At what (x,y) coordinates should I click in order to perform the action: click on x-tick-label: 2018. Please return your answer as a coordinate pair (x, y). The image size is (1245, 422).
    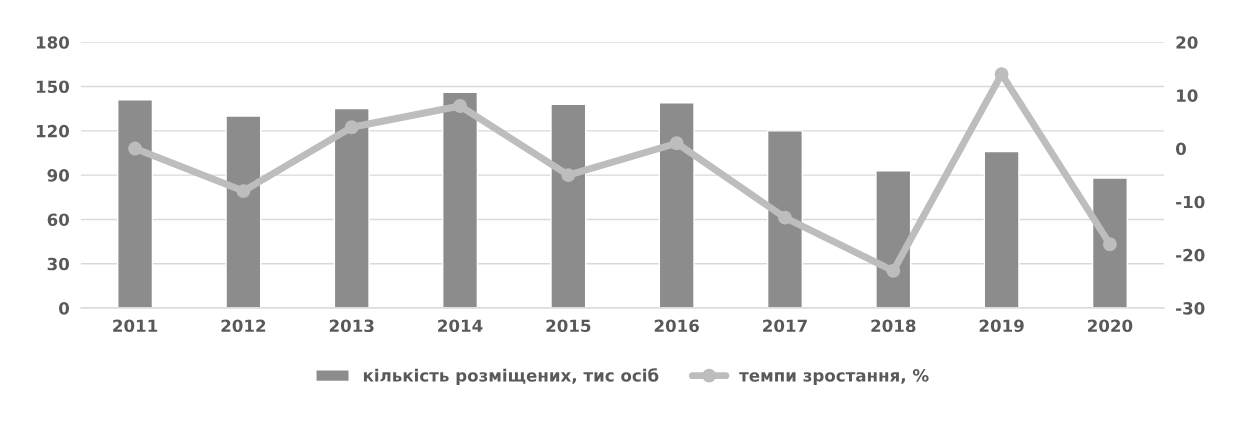
    Looking at the image, I should click on (893, 326).